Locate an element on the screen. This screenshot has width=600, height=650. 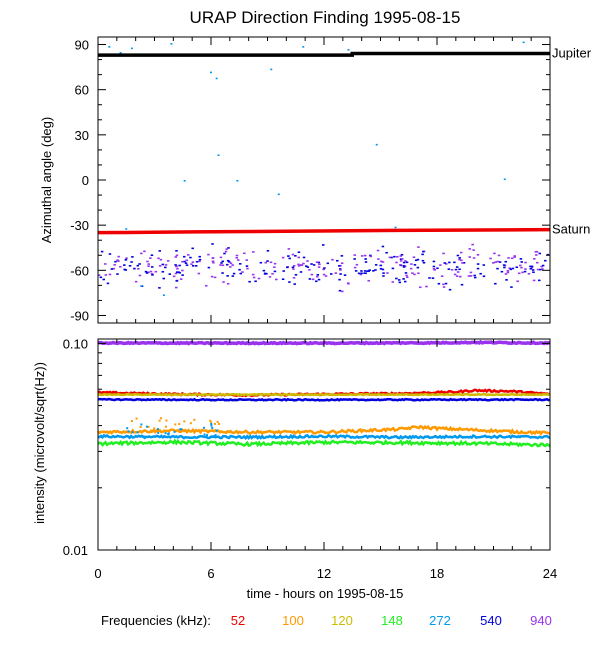
top-y-axis-label: Azimuthal angle (deg) is located at coordinates (46, 180).